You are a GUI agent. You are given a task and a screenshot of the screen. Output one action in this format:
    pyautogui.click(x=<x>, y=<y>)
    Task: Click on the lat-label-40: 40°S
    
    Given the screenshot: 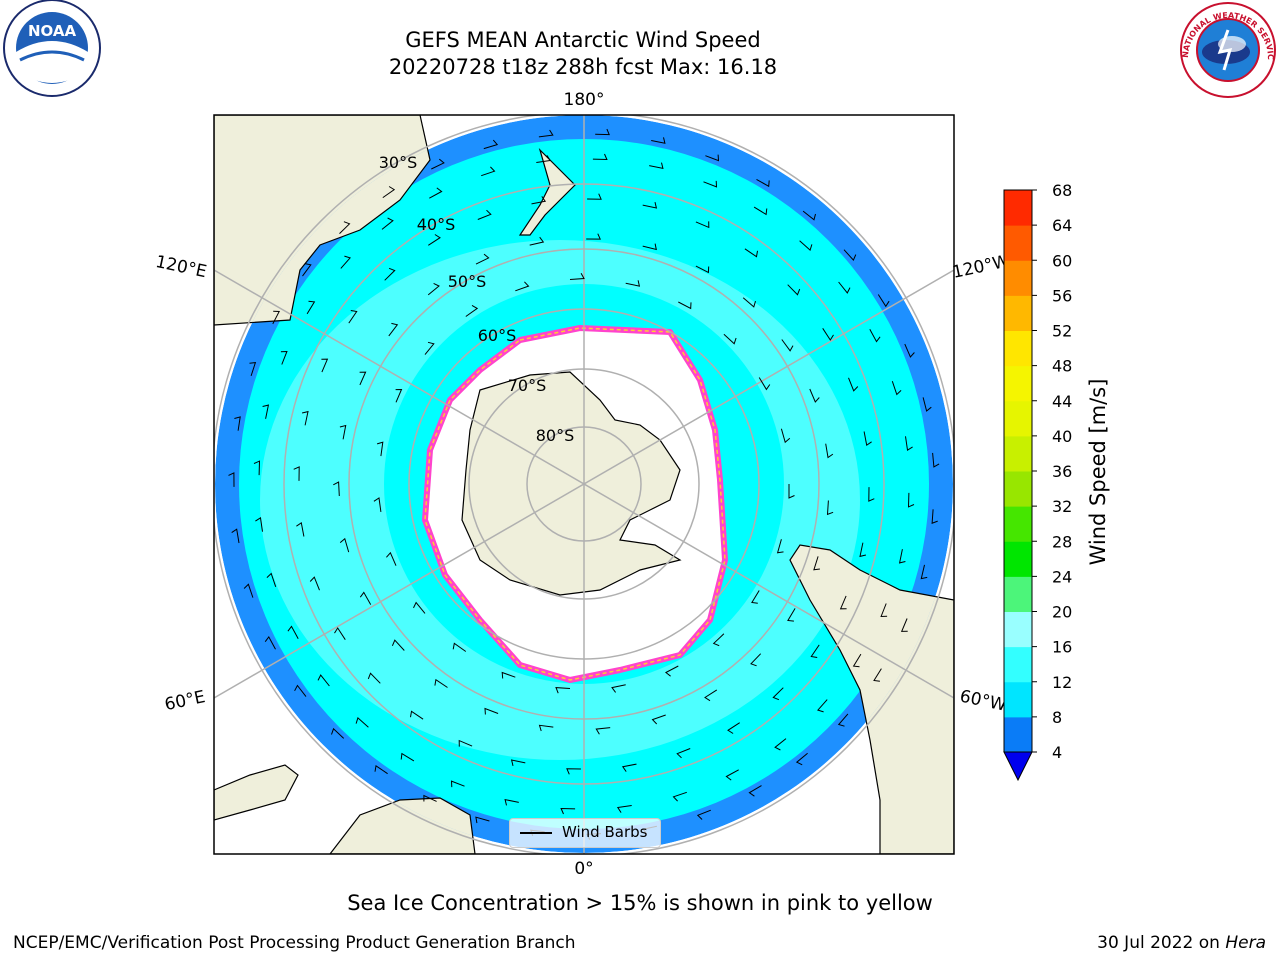 What is the action you would take?
    pyautogui.click(x=436, y=224)
    